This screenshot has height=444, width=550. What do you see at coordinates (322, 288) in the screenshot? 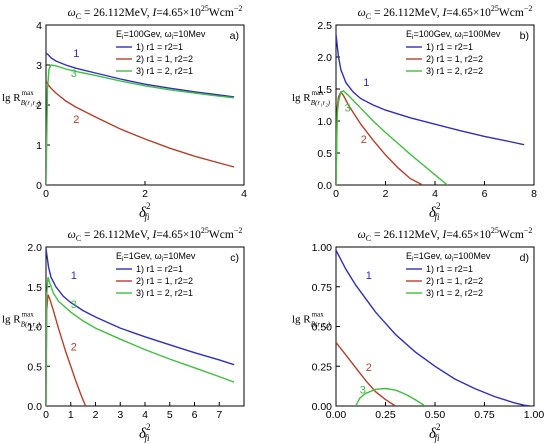
I see `y-tick-label: 0.75` at bounding box center [322, 288].